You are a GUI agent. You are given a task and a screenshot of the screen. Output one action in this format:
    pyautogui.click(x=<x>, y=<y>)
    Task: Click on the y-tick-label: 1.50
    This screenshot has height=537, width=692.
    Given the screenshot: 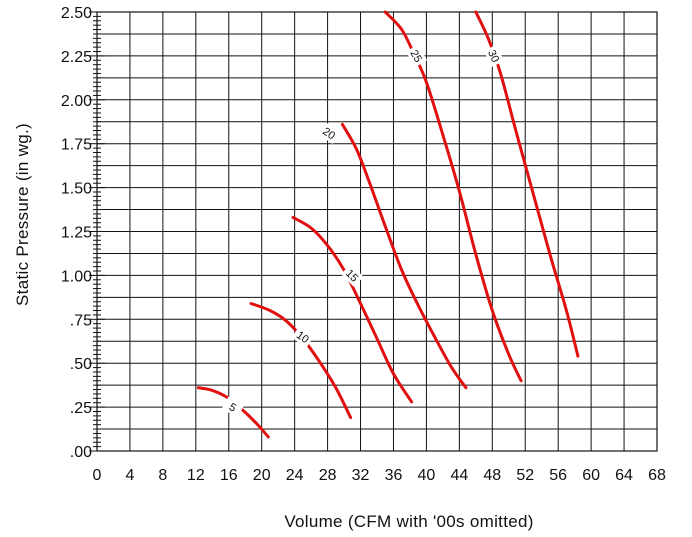 What is the action you would take?
    pyautogui.click(x=76, y=189)
    